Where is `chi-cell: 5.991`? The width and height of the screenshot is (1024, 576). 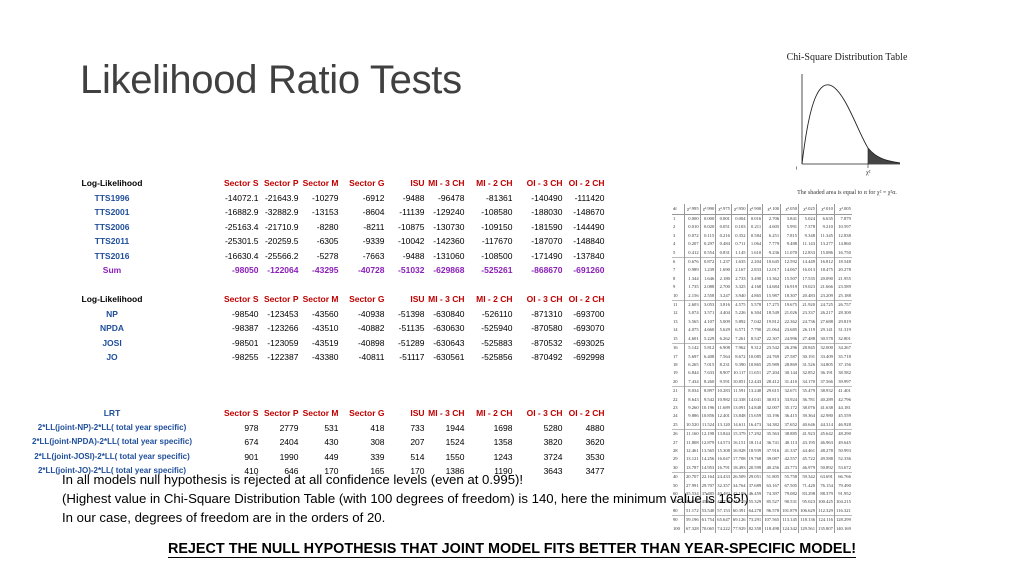
chi-cell: 5.991 is located at coordinates (789, 227).